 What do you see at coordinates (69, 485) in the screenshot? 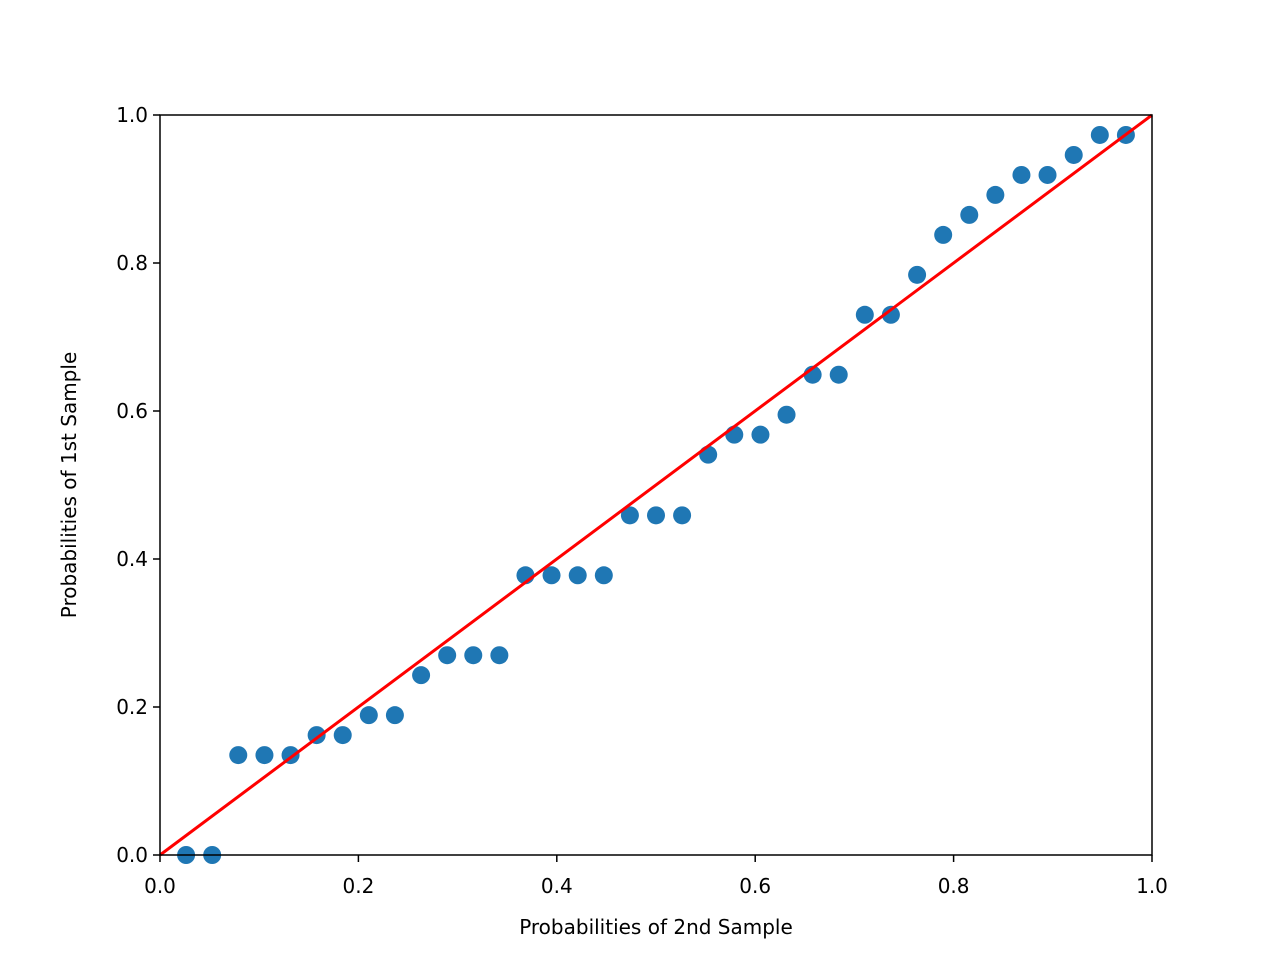
I see `y-axis-label: Probabilities of 1st Sample` at bounding box center [69, 485].